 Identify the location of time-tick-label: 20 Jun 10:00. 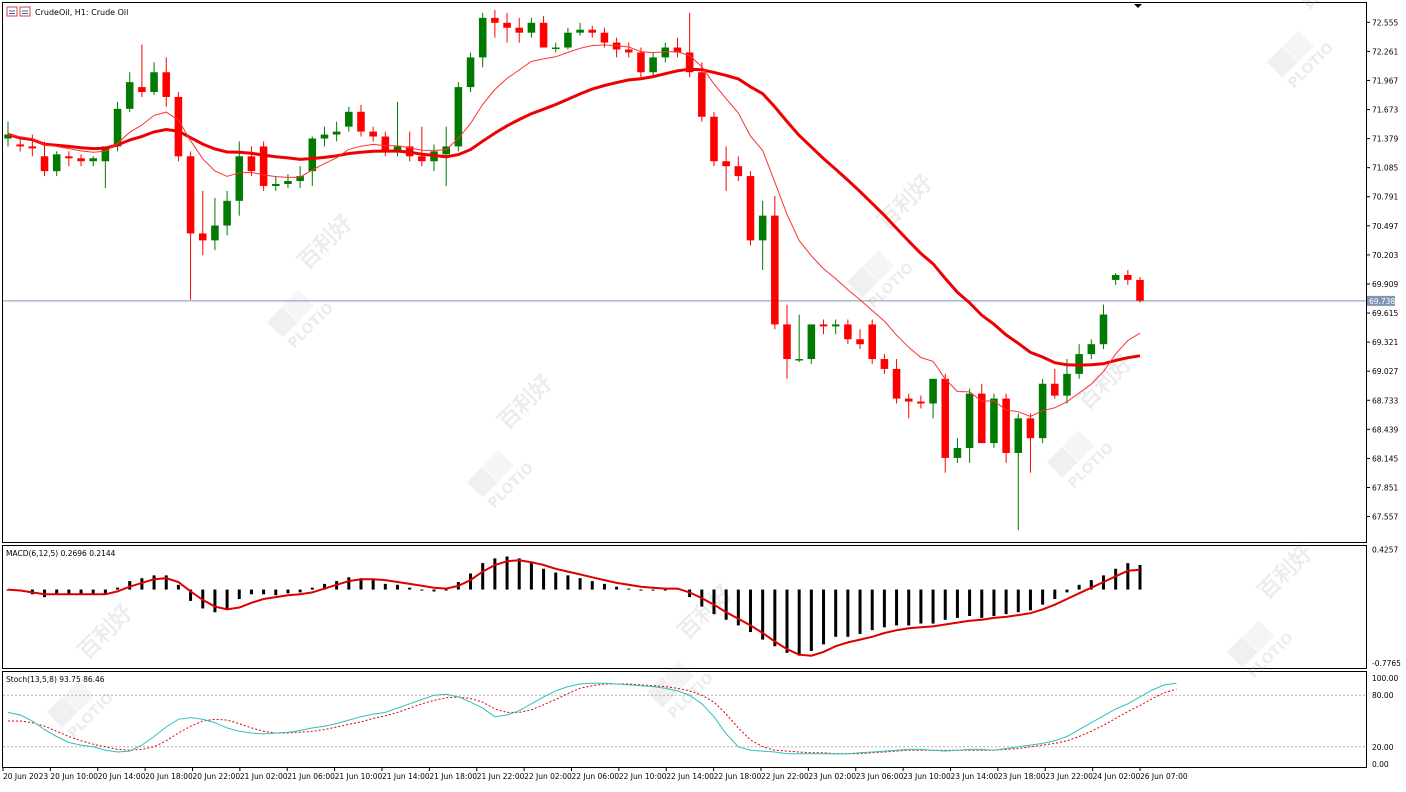
(74, 776).